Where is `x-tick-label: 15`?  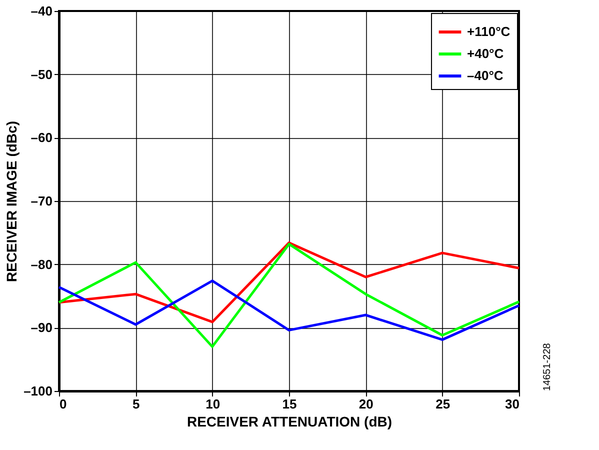
x-tick-label: 15 is located at coordinates (289, 404).